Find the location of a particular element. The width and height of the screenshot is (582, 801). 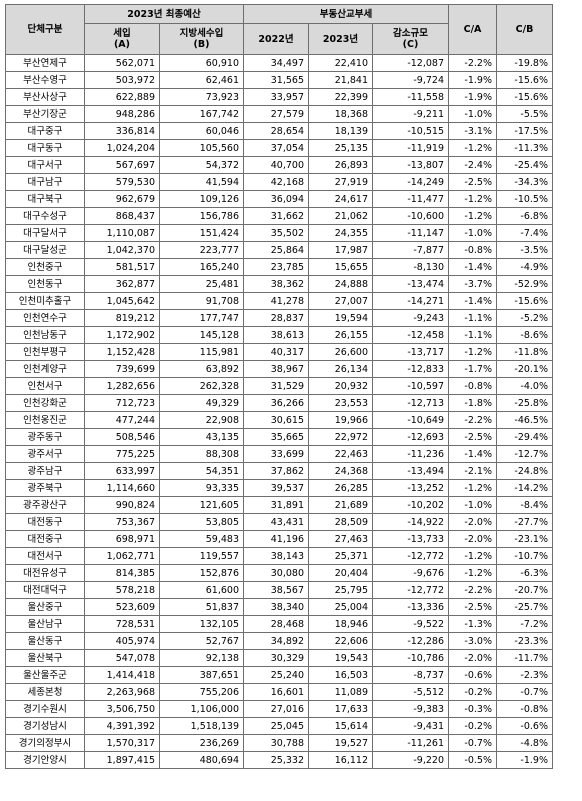

cell-decrease: -9,522 is located at coordinates (410, 624).